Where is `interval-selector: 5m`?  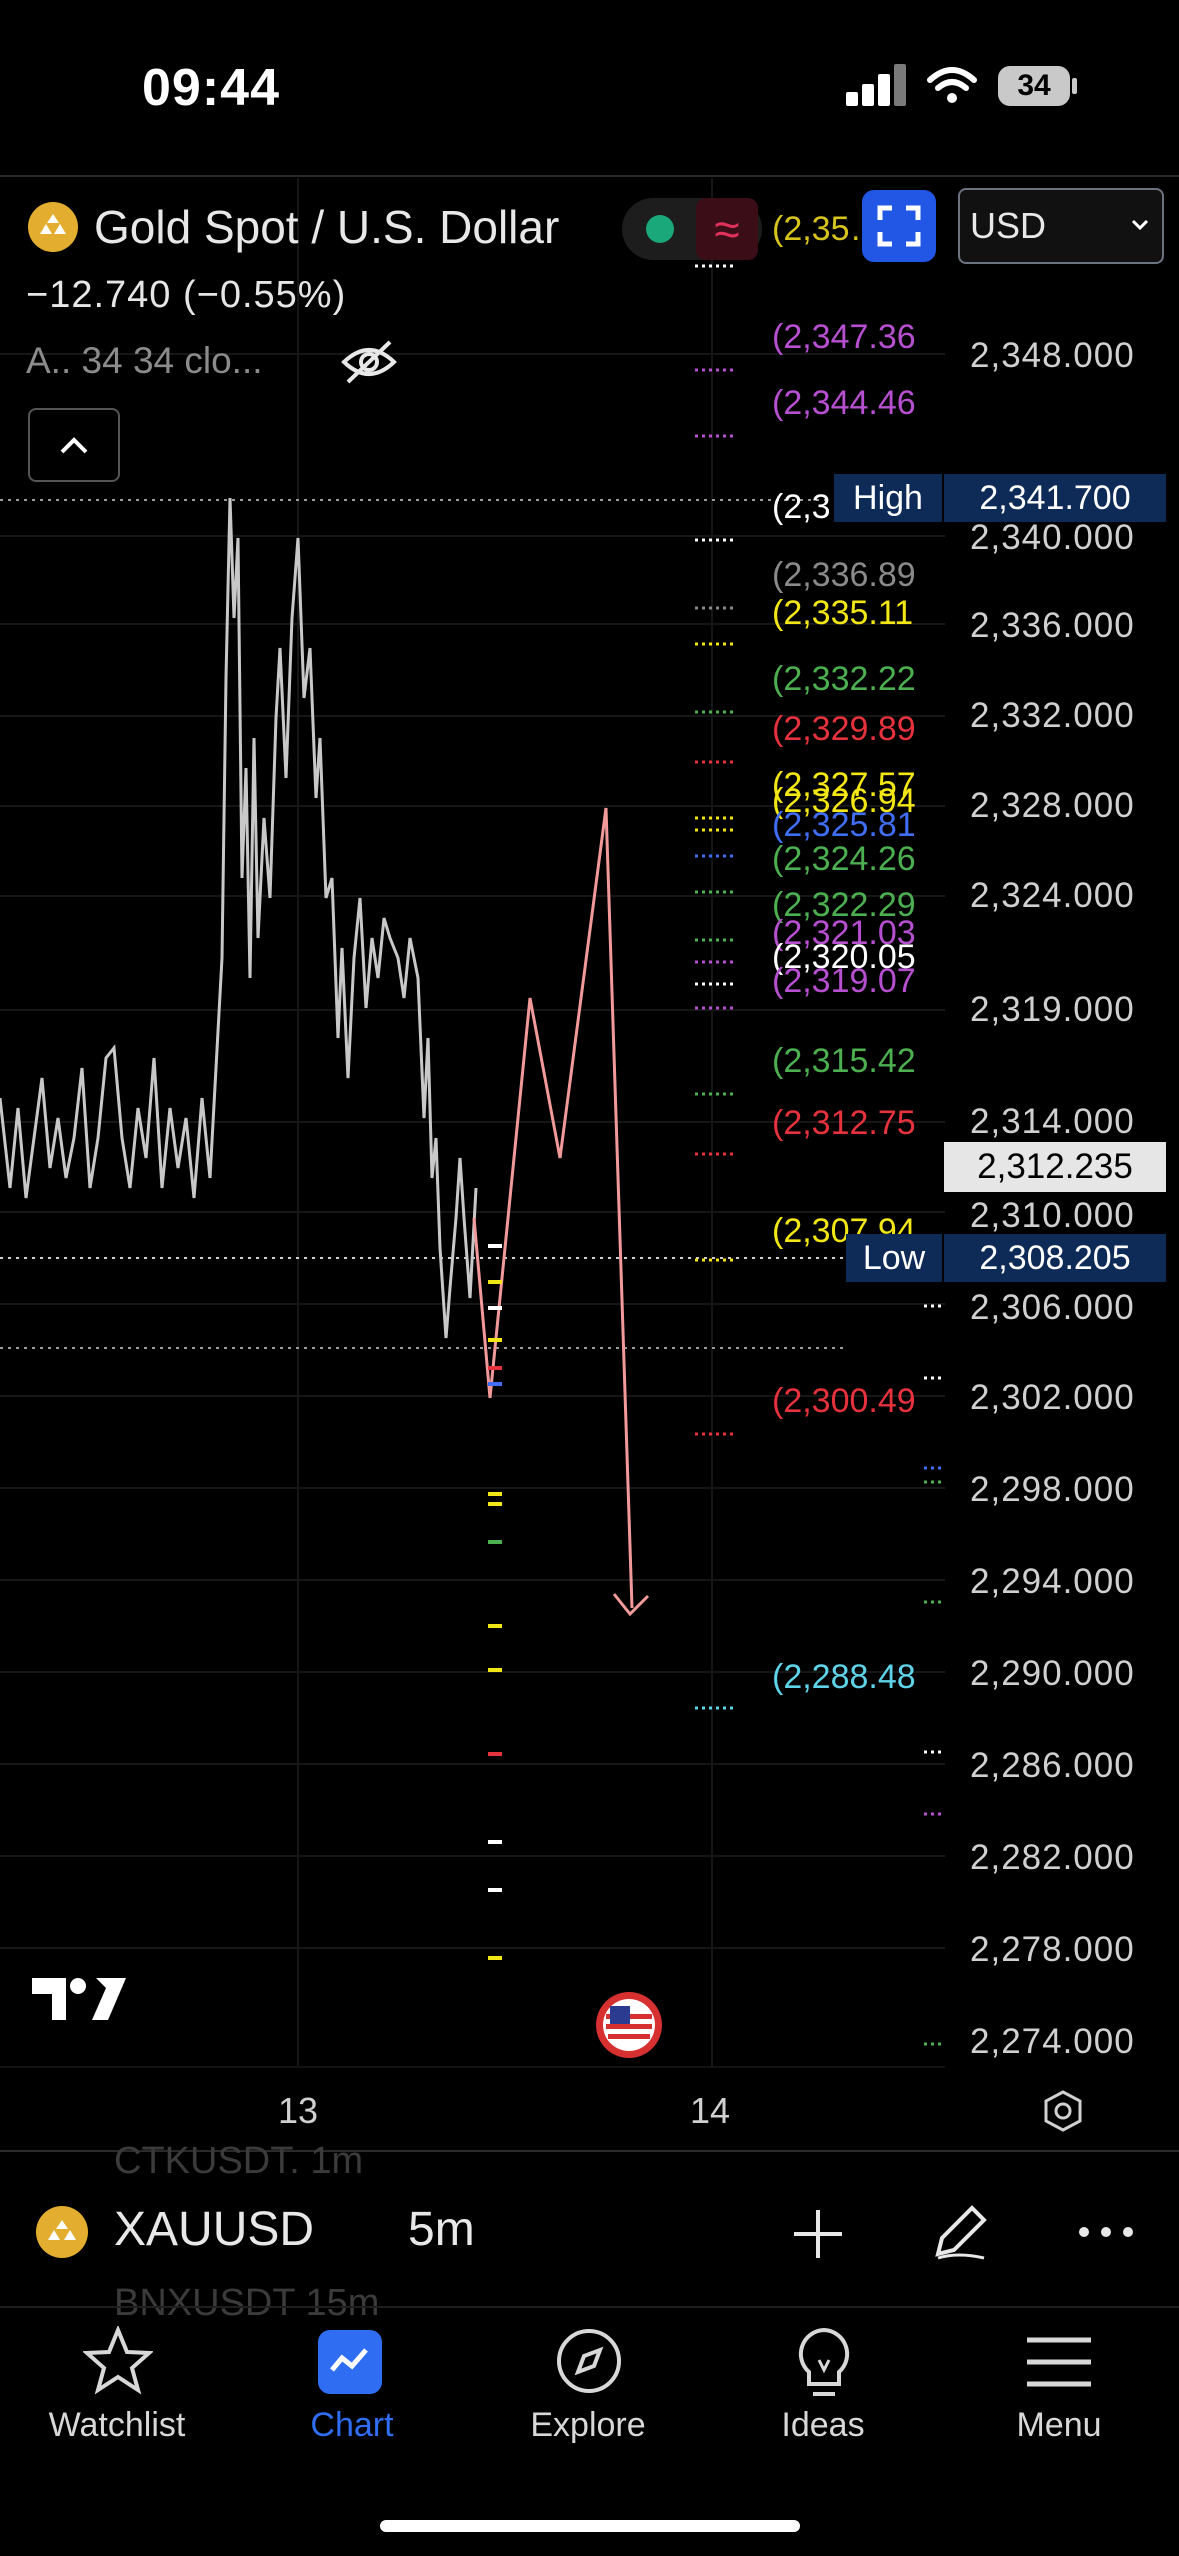
interval-selector: 5m is located at coordinates (441, 2229).